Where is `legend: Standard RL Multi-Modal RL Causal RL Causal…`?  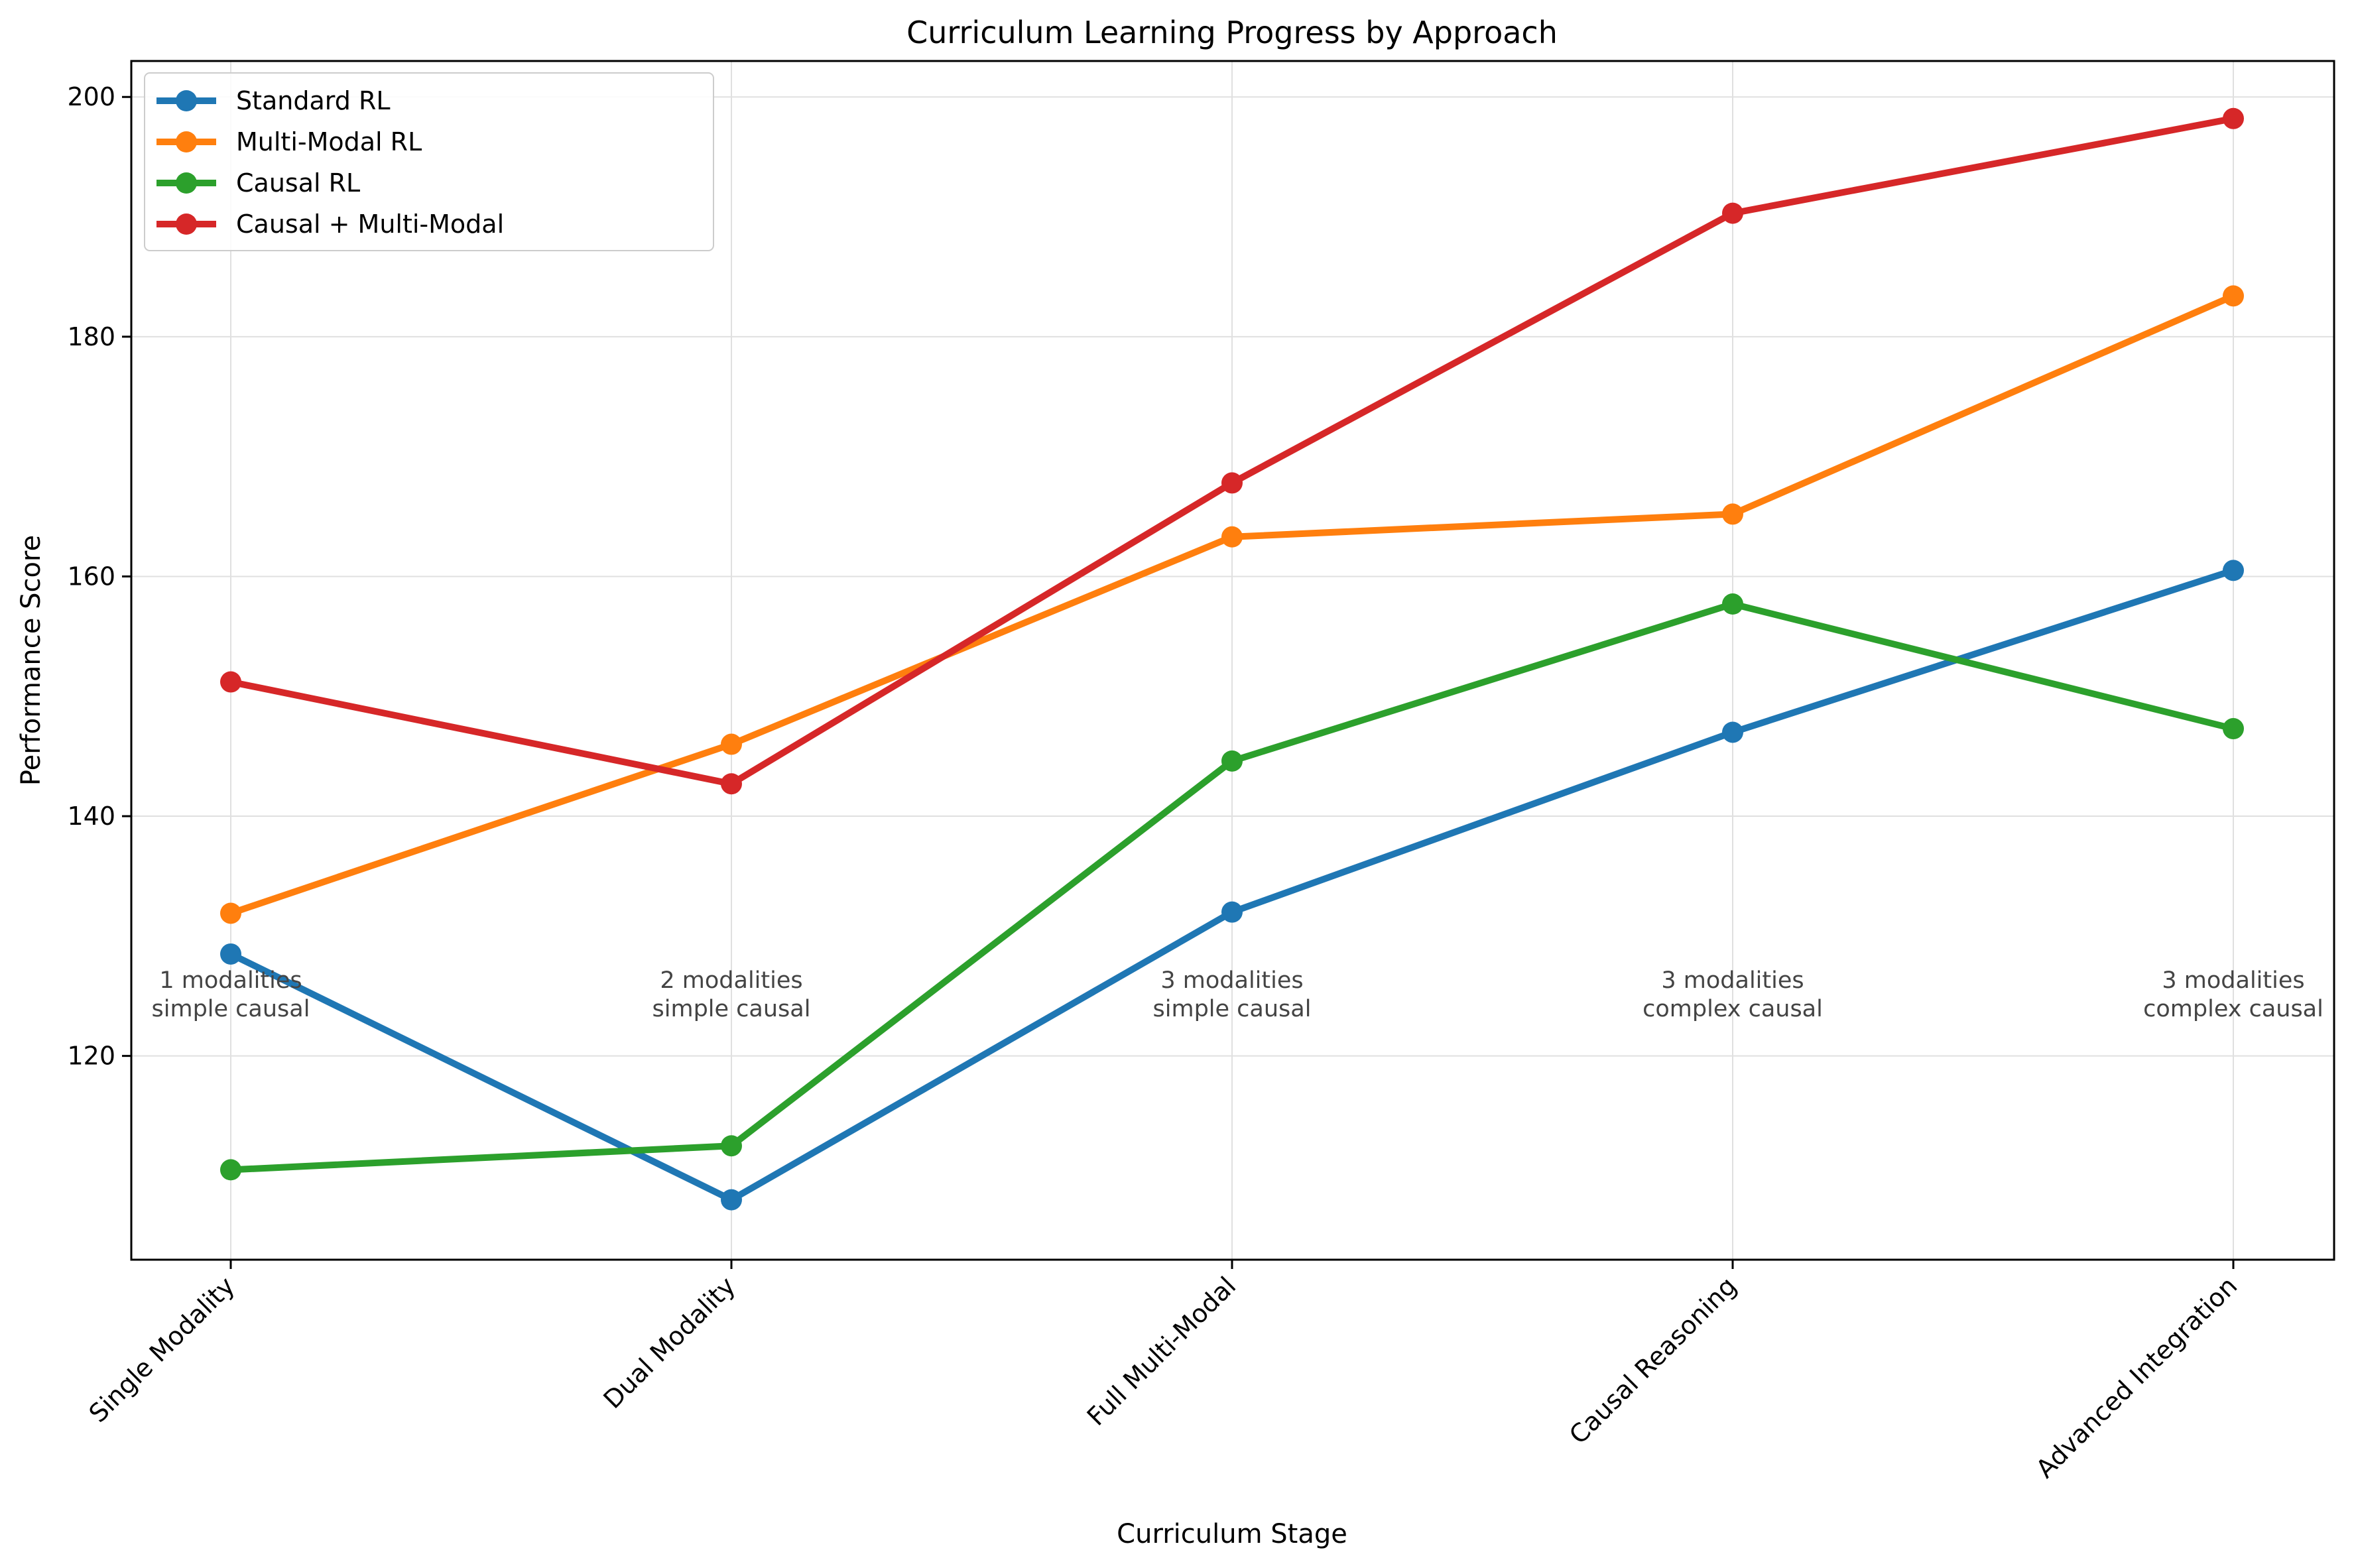 legend: Standard RL Multi-Modal RL Causal RL Causal… is located at coordinates (429, 161).